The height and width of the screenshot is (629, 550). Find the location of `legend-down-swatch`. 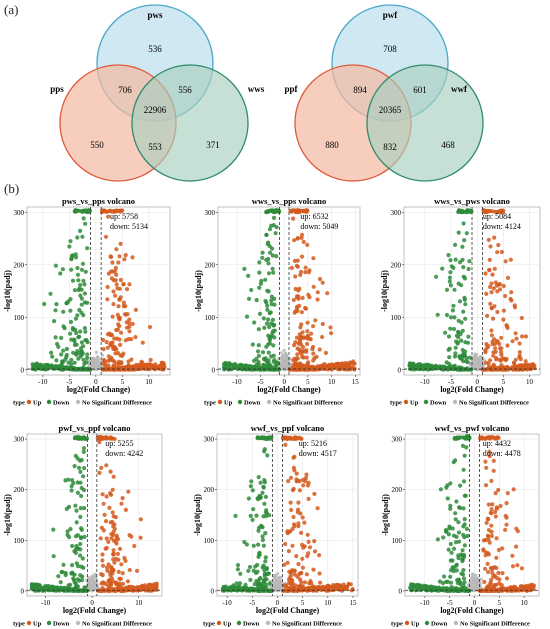

legend-down-swatch is located at coordinates (49, 623).